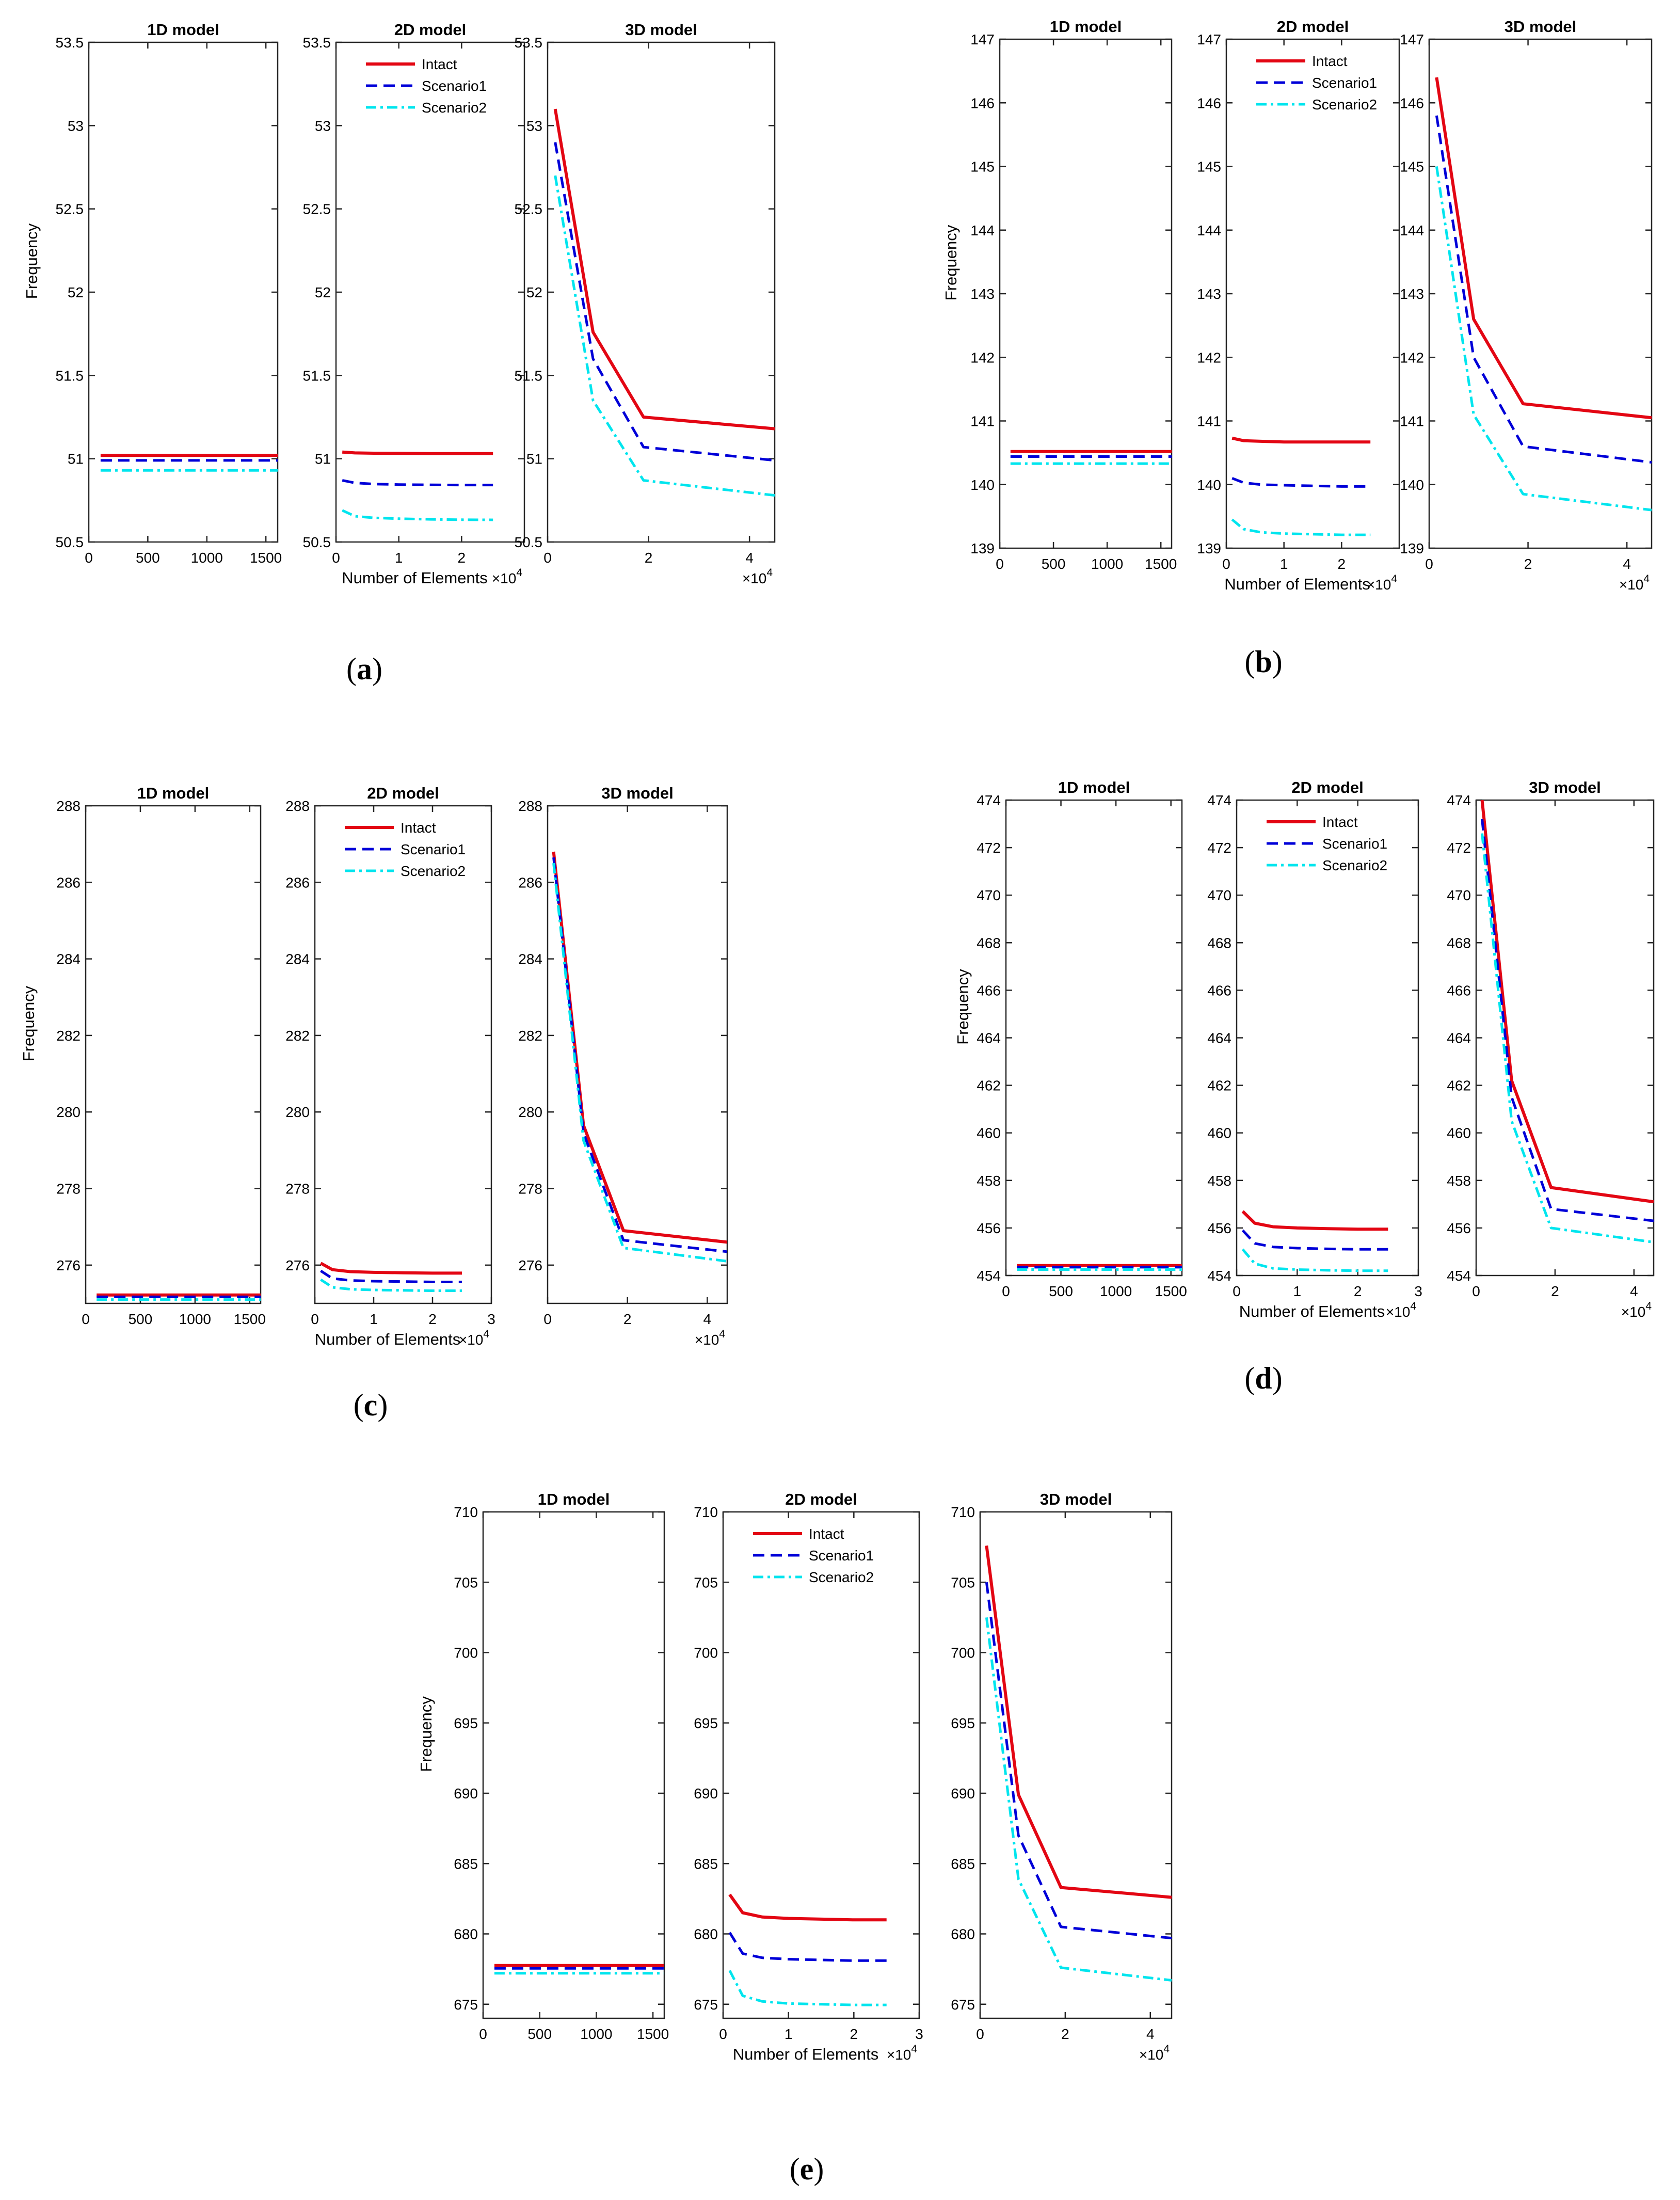  Describe the element at coordinates (982, 548) in the screenshot. I see `y-tick-label: 139` at that location.